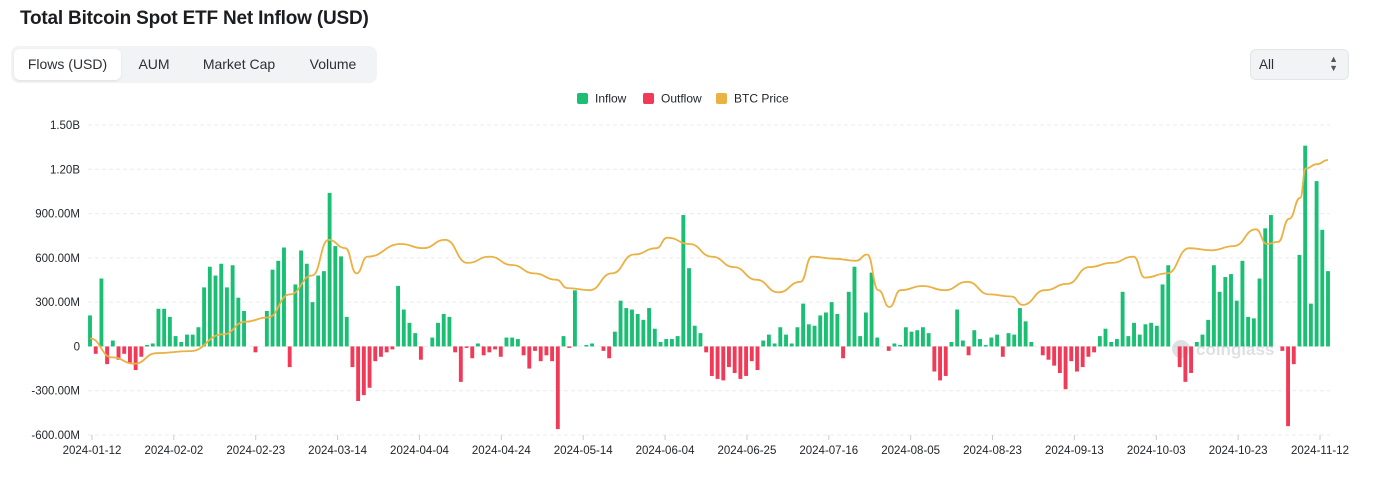  What do you see at coordinates (239, 64) in the screenshot?
I see `tab-market-cap: Market Cap` at bounding box center [239, 64].